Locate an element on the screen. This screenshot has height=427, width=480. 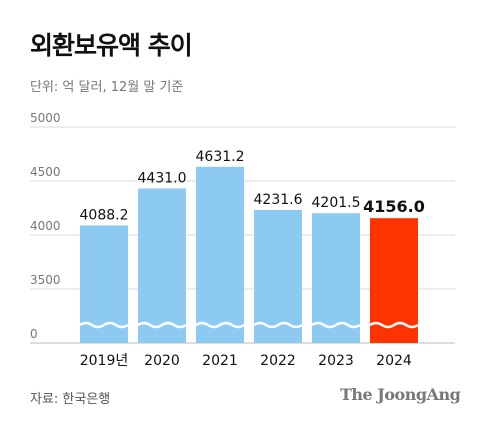
source-note: 자료: 한국은행 is located at coordinates (70, 399).